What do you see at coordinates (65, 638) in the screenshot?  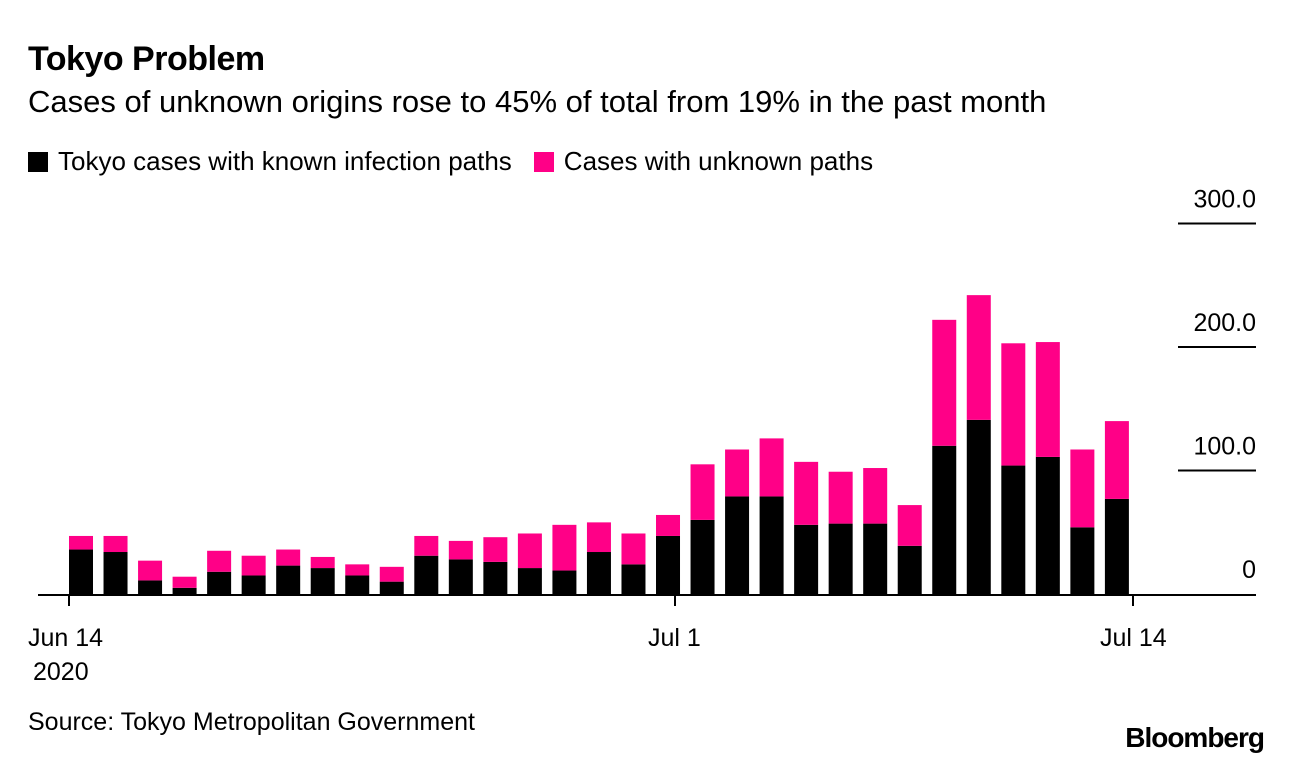 I see `x-tick-label: Jun 14` at bounding box center [65, 638].